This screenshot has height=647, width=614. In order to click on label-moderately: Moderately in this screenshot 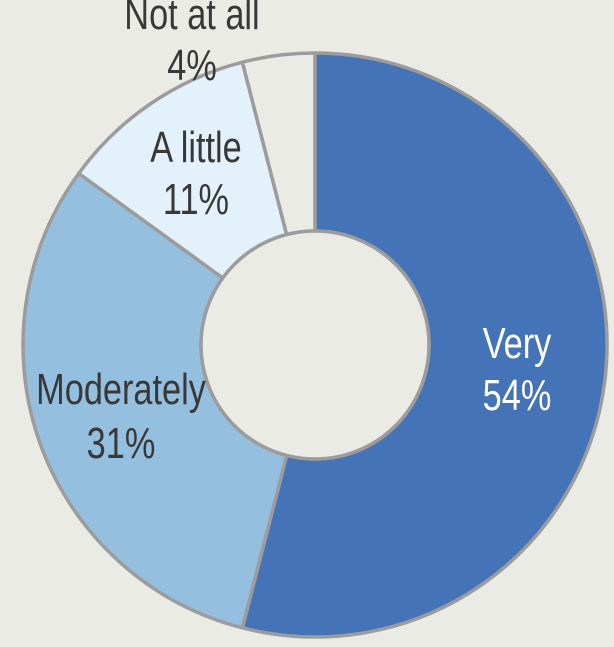, I will do `click(121, 389)`.